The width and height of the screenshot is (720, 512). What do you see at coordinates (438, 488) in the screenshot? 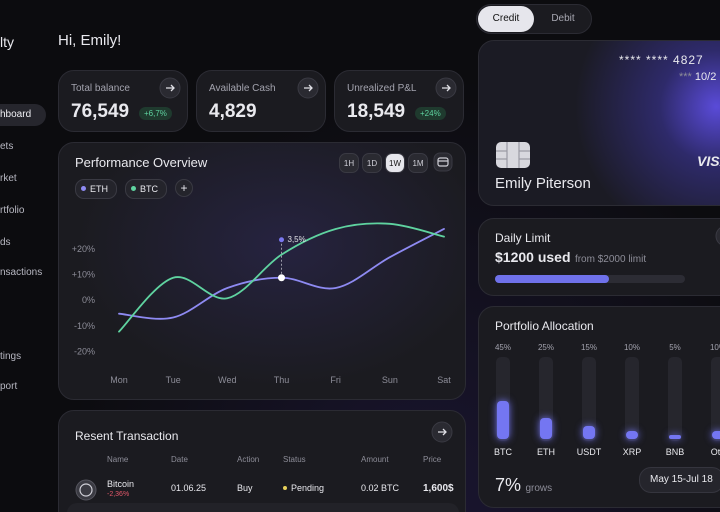
I see `cell-price: 1,600$` at bounding box center [438, 488].